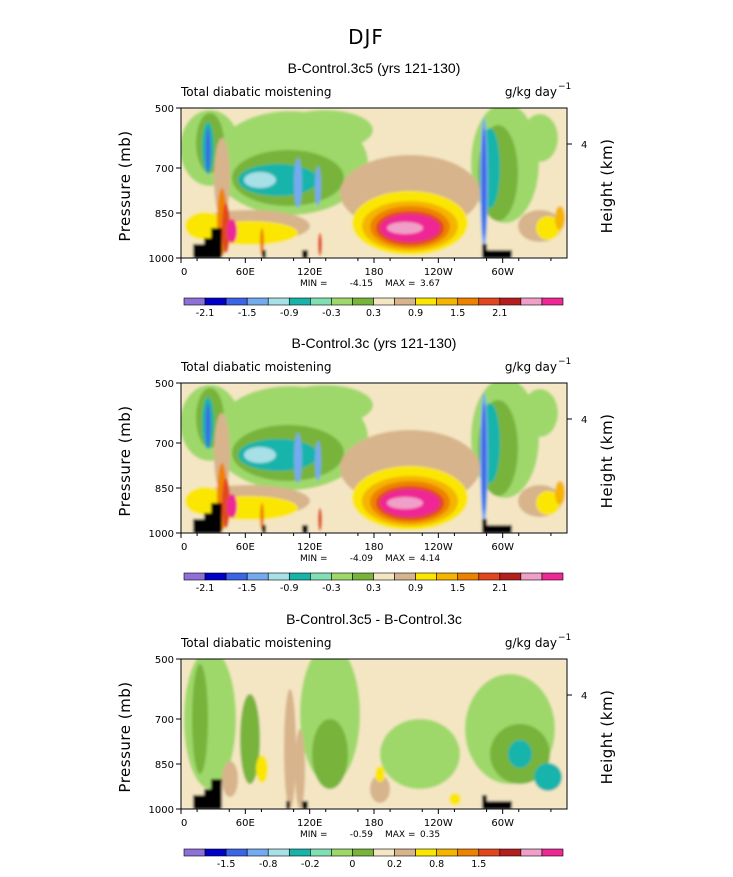  Describe the element at coordinates (320, 244) in the screenshot. I see `red-streak` at that location.